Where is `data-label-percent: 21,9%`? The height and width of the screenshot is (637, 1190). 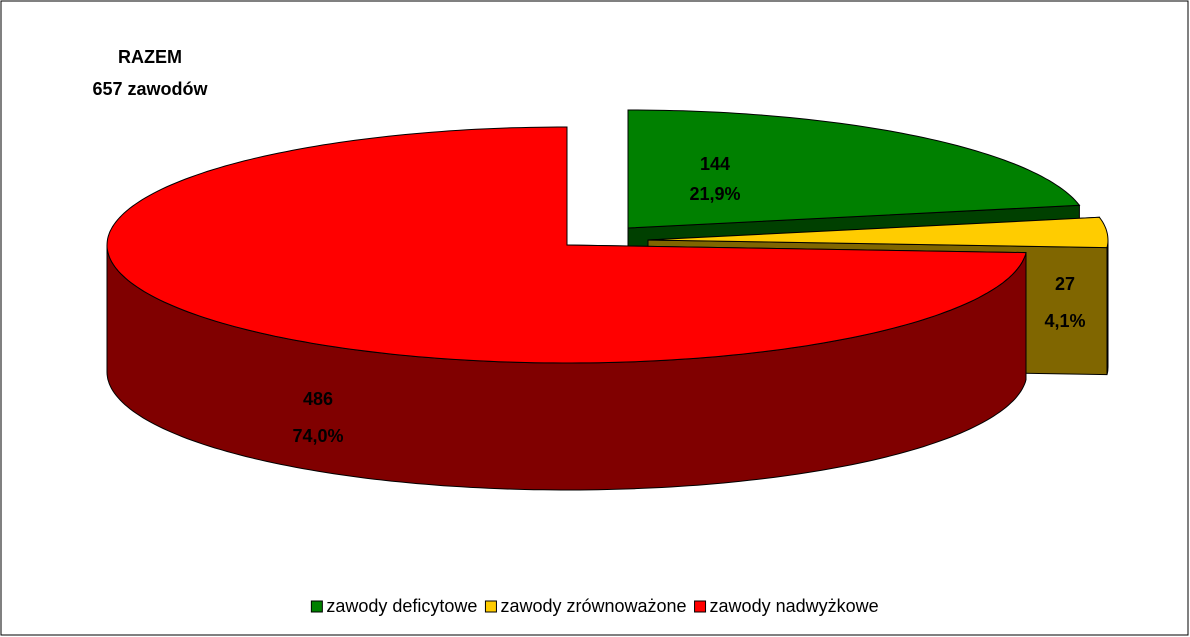
data-label-percent: 21,9% is located at coordinates (714, 194).